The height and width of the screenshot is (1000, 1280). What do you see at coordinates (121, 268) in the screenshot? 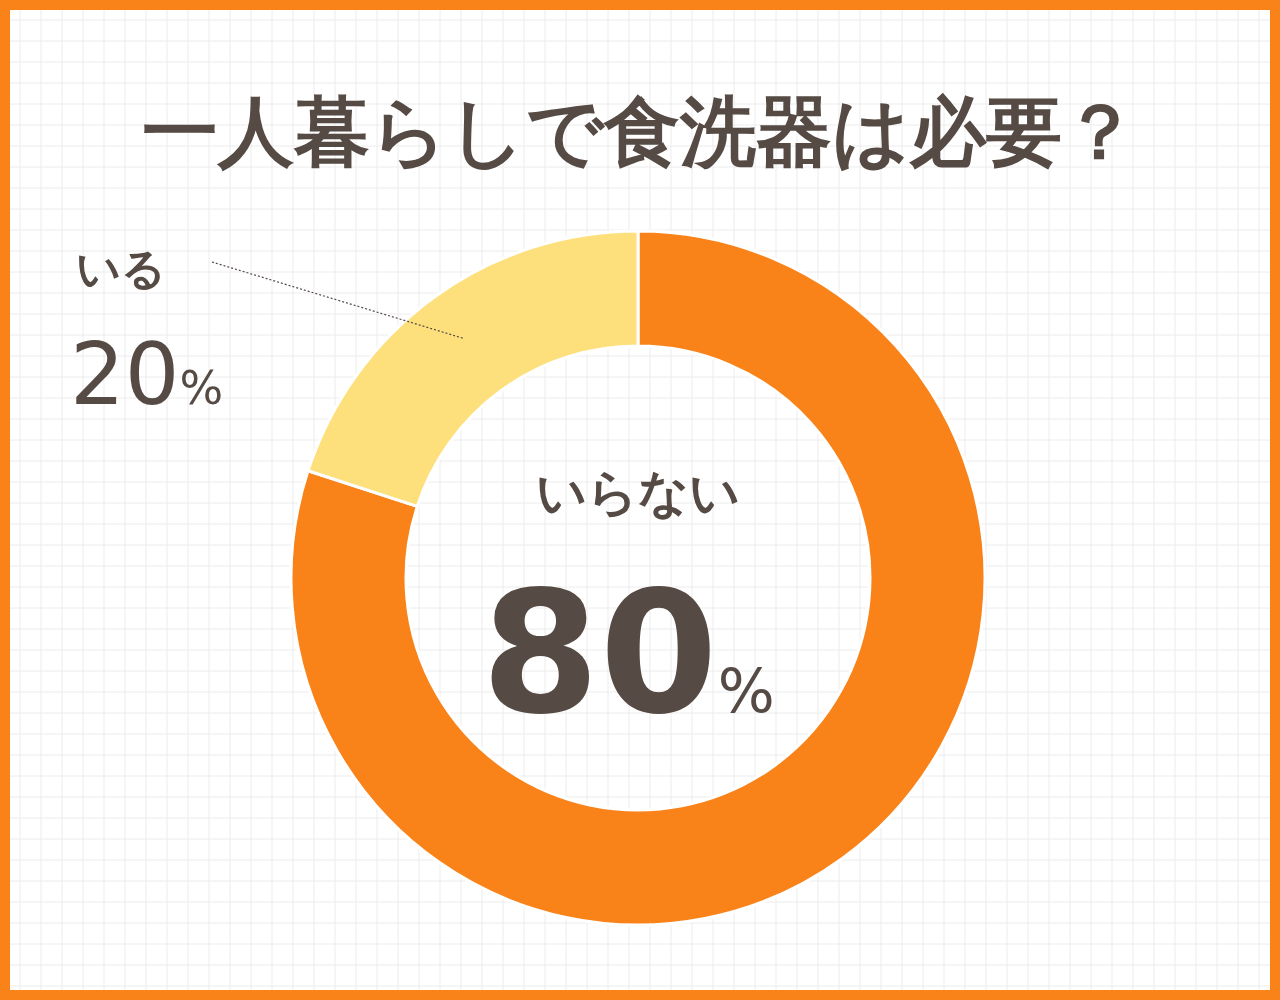
I see `slice-label: いる` at bounding box center [121, 268].